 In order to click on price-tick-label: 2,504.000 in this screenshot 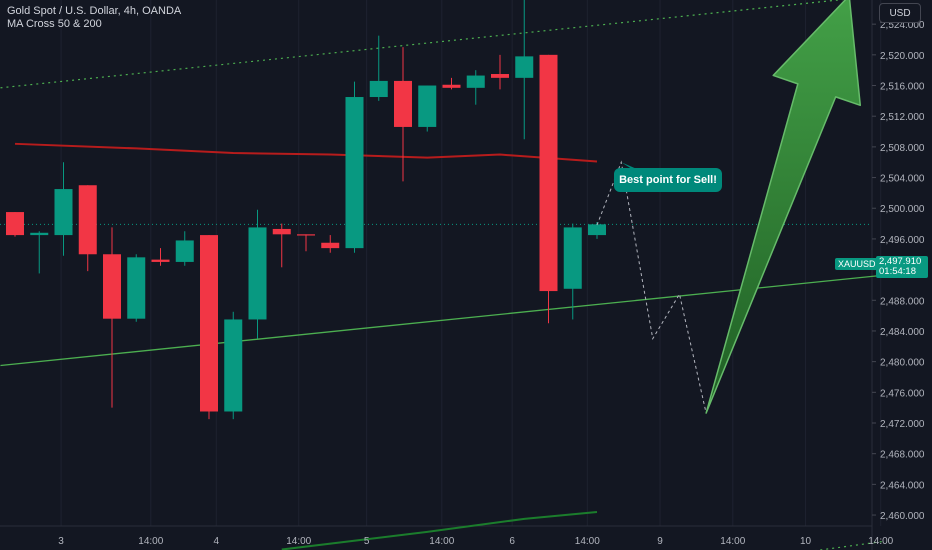, I will do `click(902, 179)`.